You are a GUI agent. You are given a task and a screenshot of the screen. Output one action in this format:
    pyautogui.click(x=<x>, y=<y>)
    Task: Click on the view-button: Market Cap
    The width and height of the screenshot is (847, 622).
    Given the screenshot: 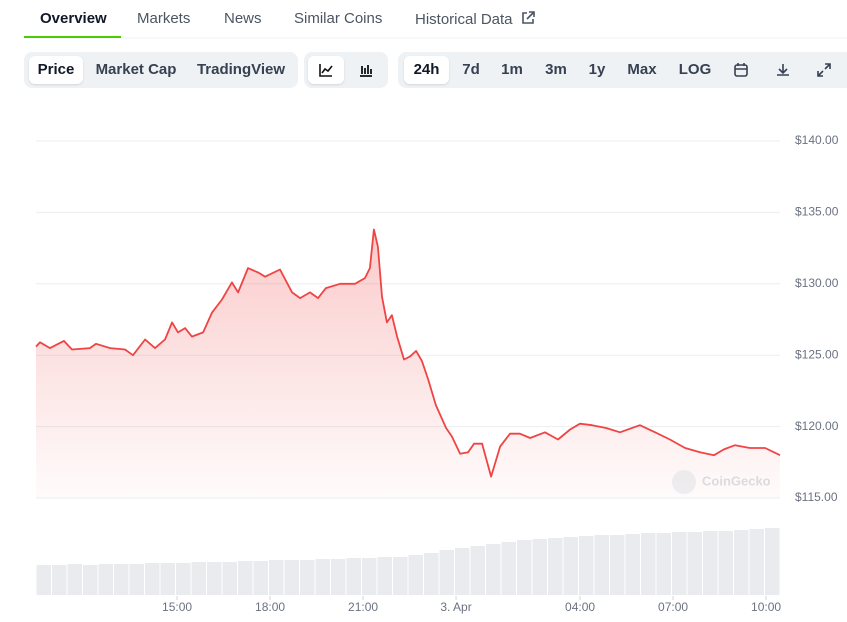 What is the action you would take?
    pyautogui.click(x=136, y=69)
    